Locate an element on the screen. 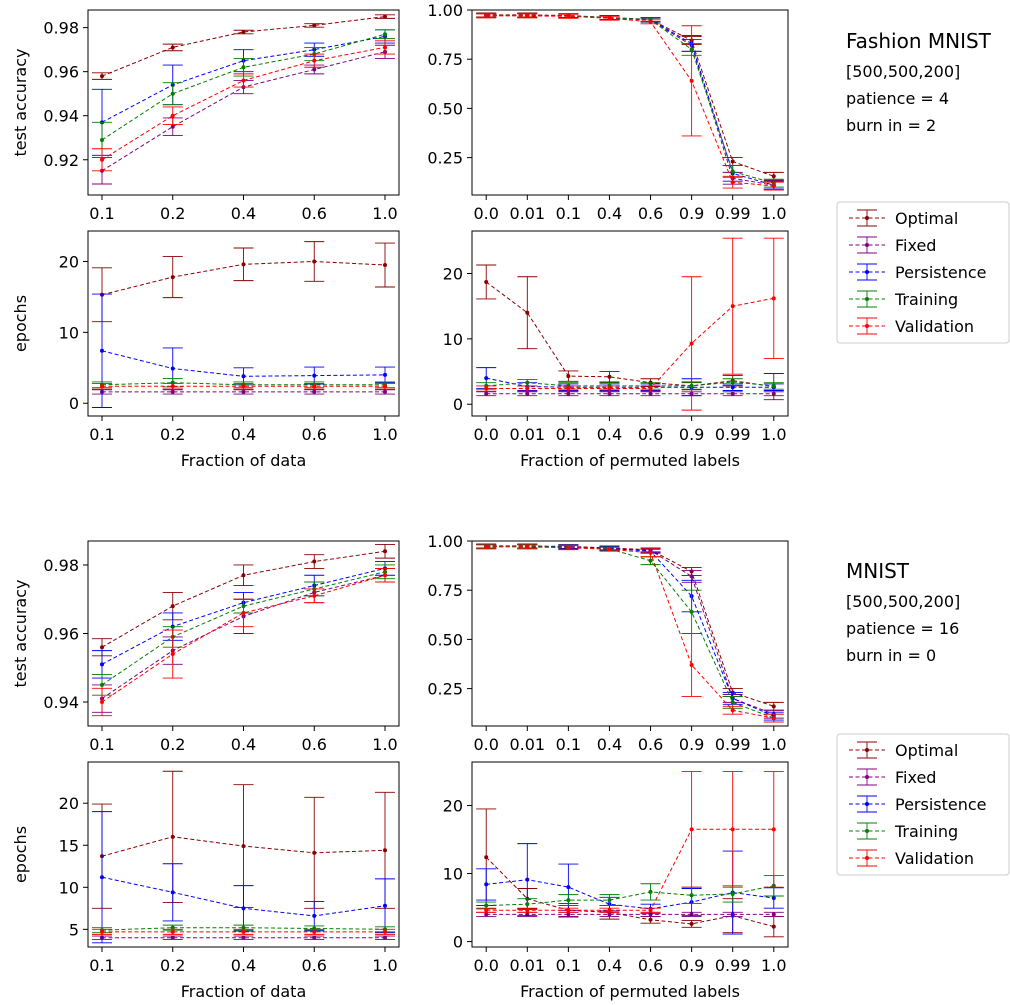  legend-label: Persistence is located at coordinates (941, 804).